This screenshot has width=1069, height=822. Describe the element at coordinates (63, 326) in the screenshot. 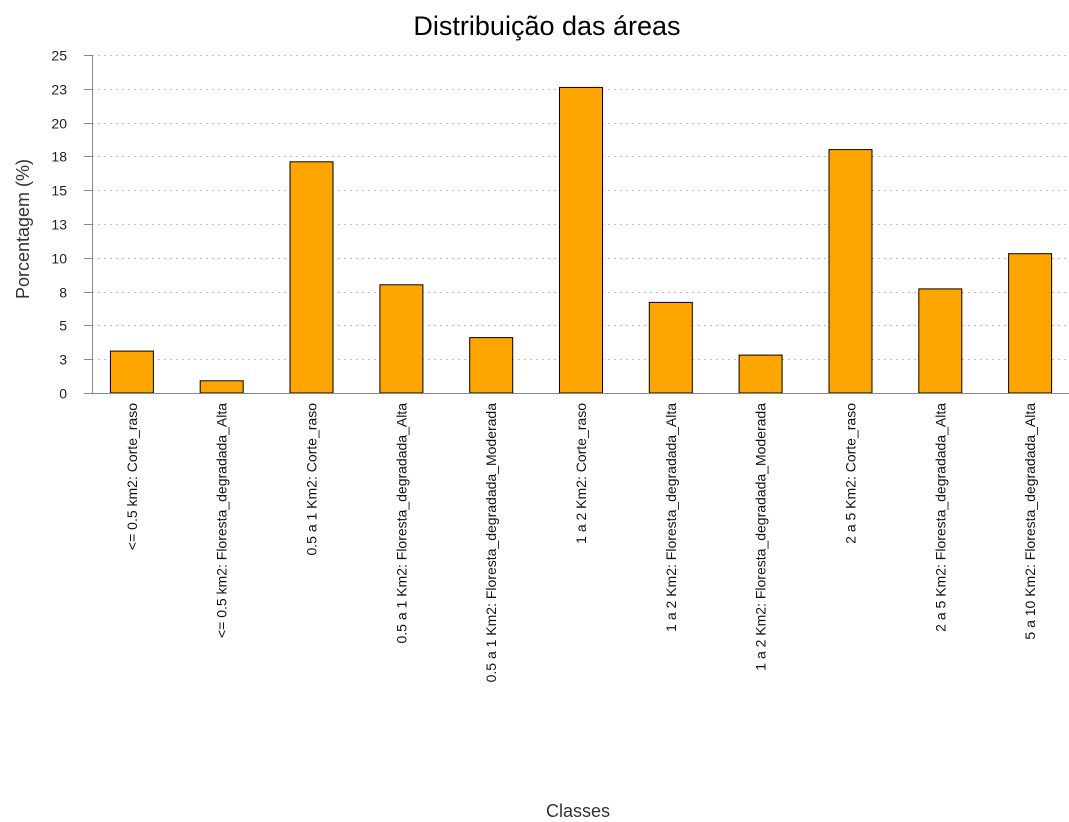

I see `y-tick-label: 5` at that location.